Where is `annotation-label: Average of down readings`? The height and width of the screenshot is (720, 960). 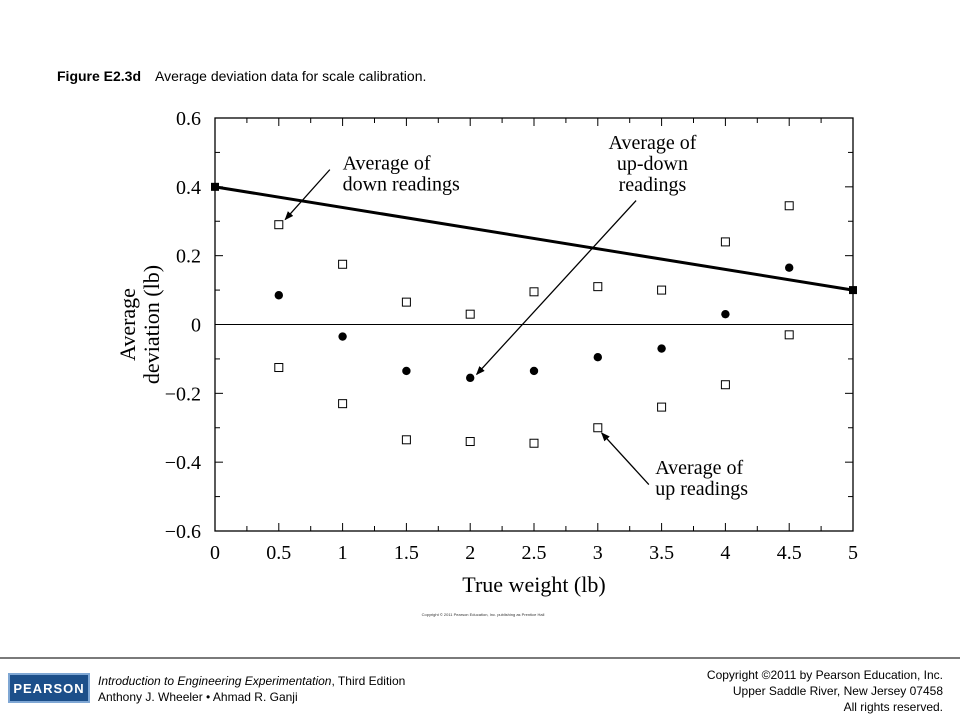 annotation-label: Average of down readings is located at coordinates (401, 174).